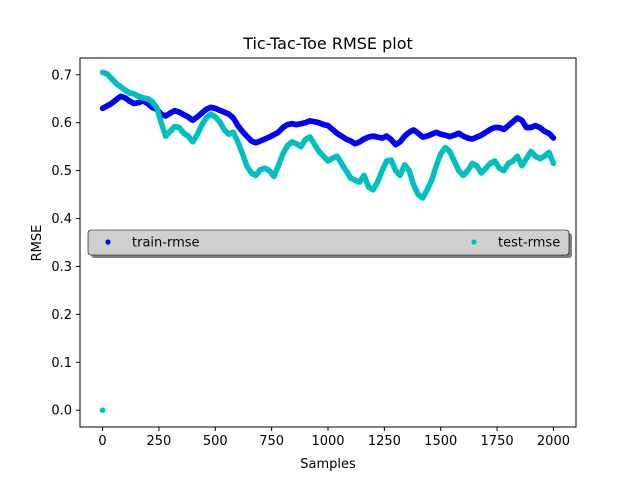 Image resolution: width=640 pixels, height=480 pixels. Describe the element at coordinates (61, 123) in the screenshot. I see `y-tick-label: 0.6` at that location.